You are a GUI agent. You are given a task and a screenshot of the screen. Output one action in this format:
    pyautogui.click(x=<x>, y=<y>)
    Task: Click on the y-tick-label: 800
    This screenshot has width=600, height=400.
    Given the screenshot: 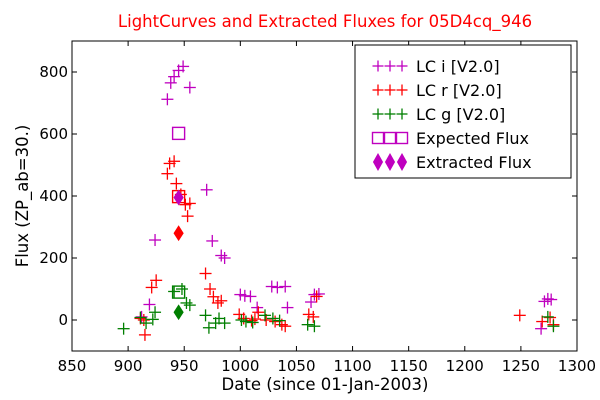 What is the action you would take?
    pyautogui.click(x=53, y=72)
    